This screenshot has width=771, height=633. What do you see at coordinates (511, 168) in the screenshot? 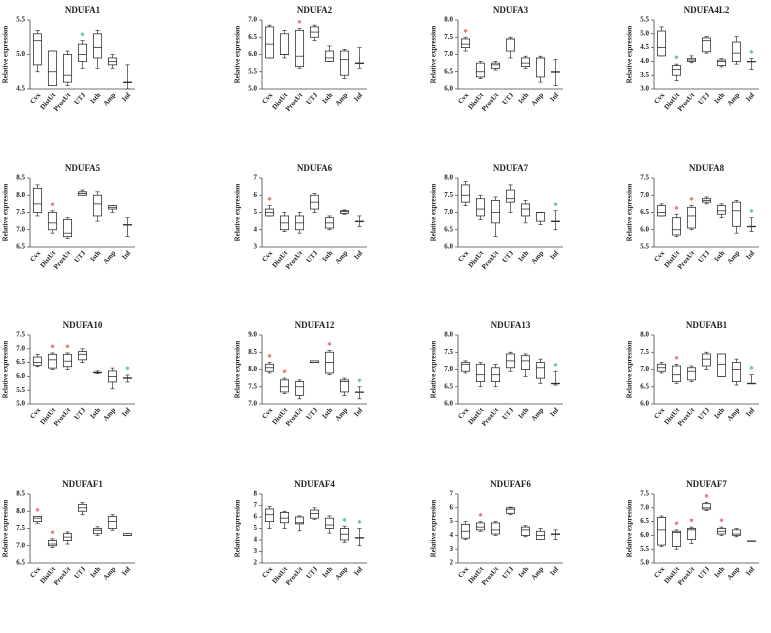
I see `chart-title: NDUFA7` at bounding box center [511, 168].